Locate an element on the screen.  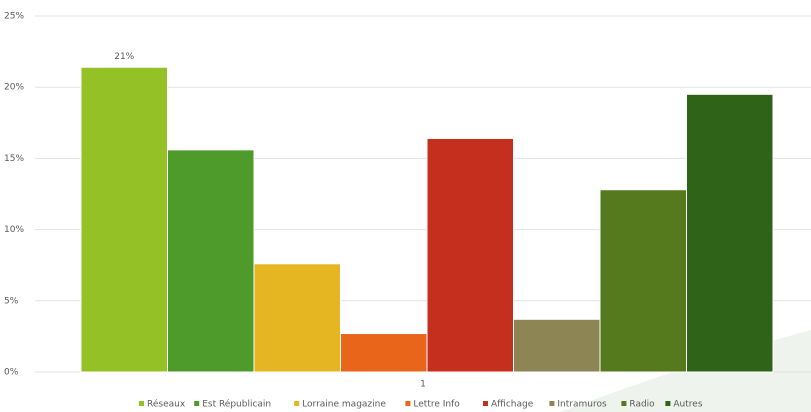
y-tick-label: 5% is located at coordinates (11, 301).